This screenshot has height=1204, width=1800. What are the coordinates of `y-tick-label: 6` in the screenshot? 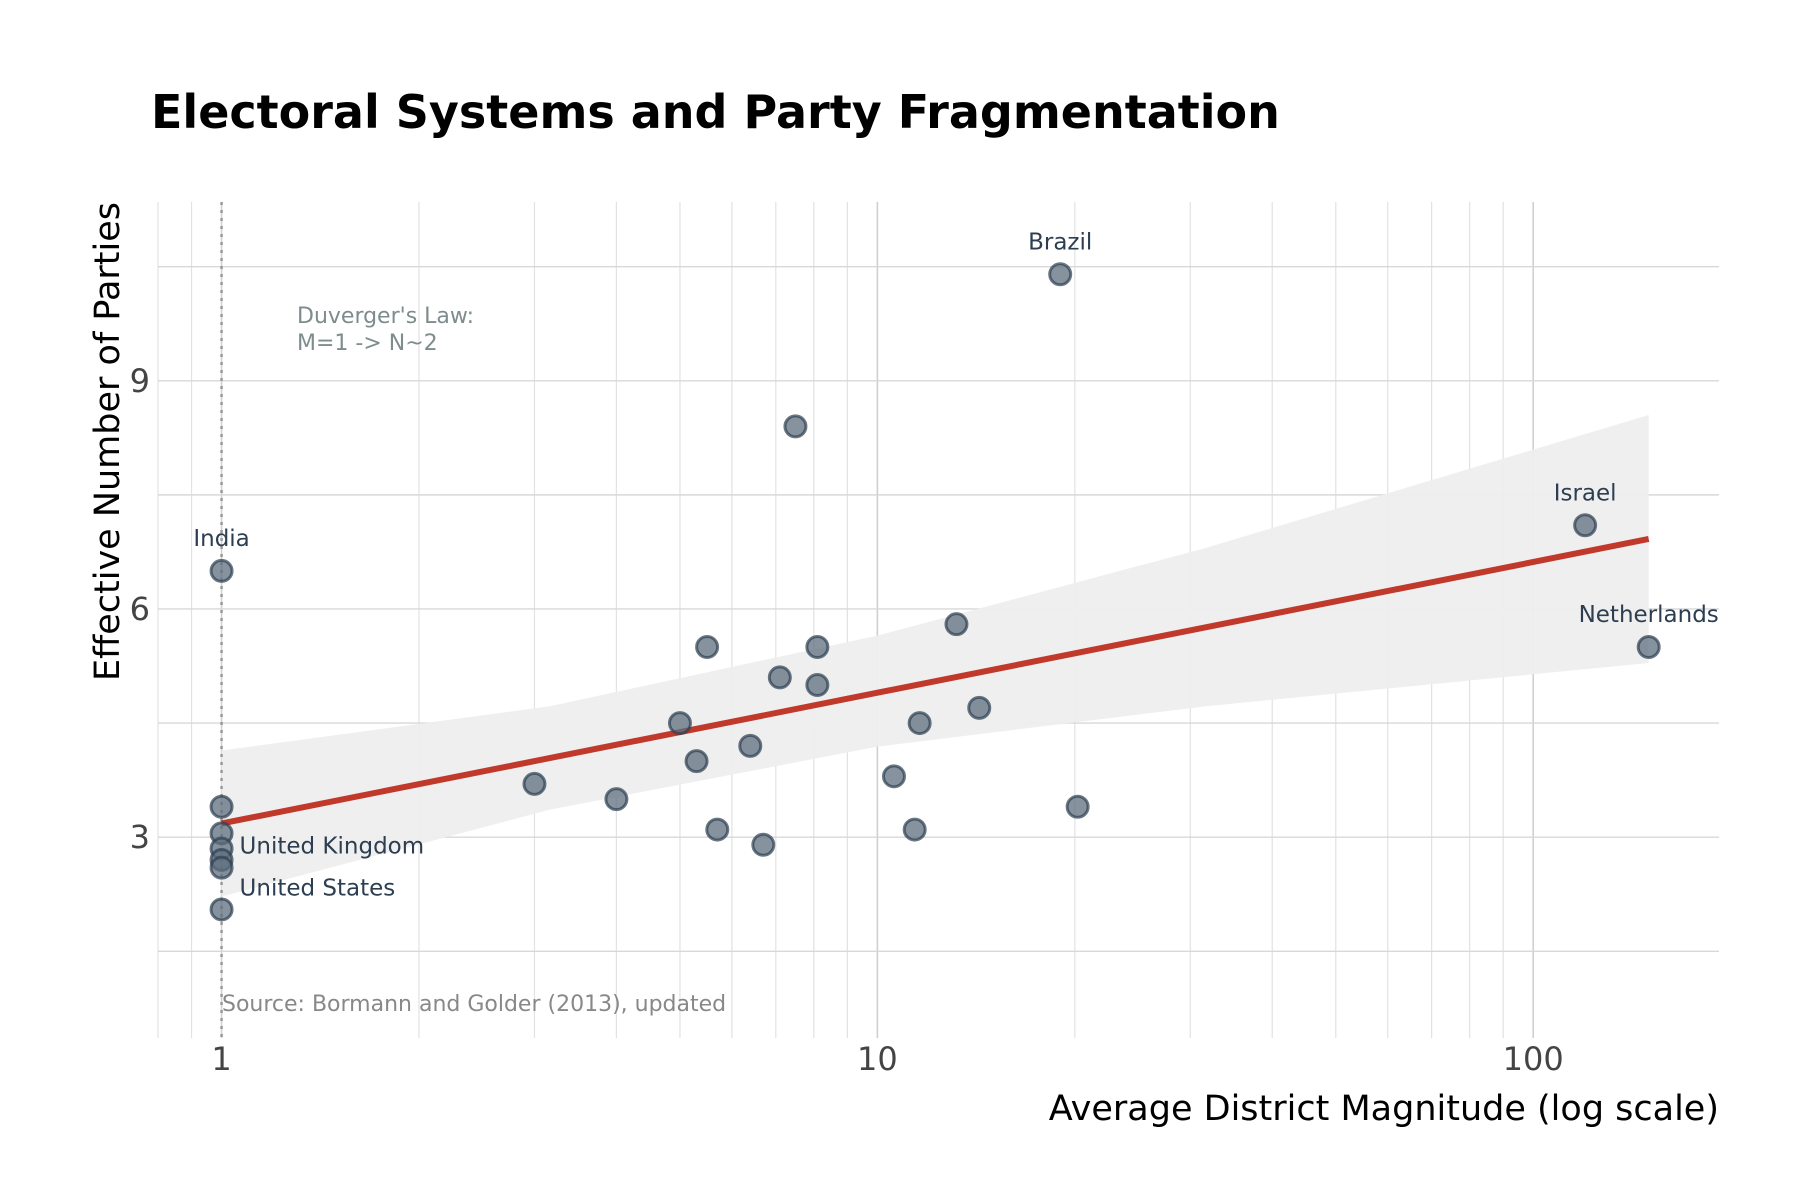 It's located at (140, 609).